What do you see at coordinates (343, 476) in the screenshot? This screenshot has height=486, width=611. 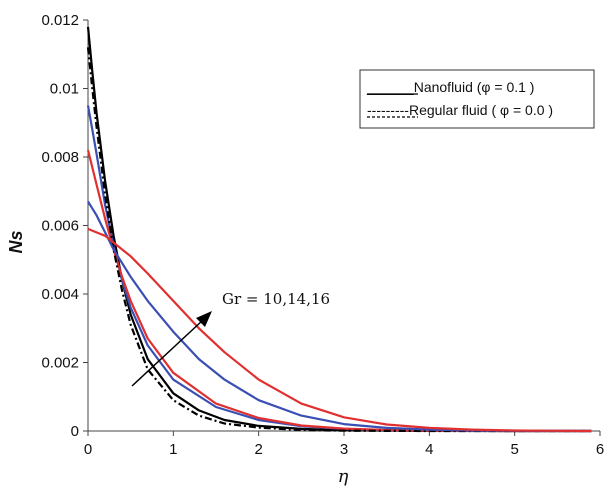 I see `x-axis-label: η` at bounding box center [343, 476].